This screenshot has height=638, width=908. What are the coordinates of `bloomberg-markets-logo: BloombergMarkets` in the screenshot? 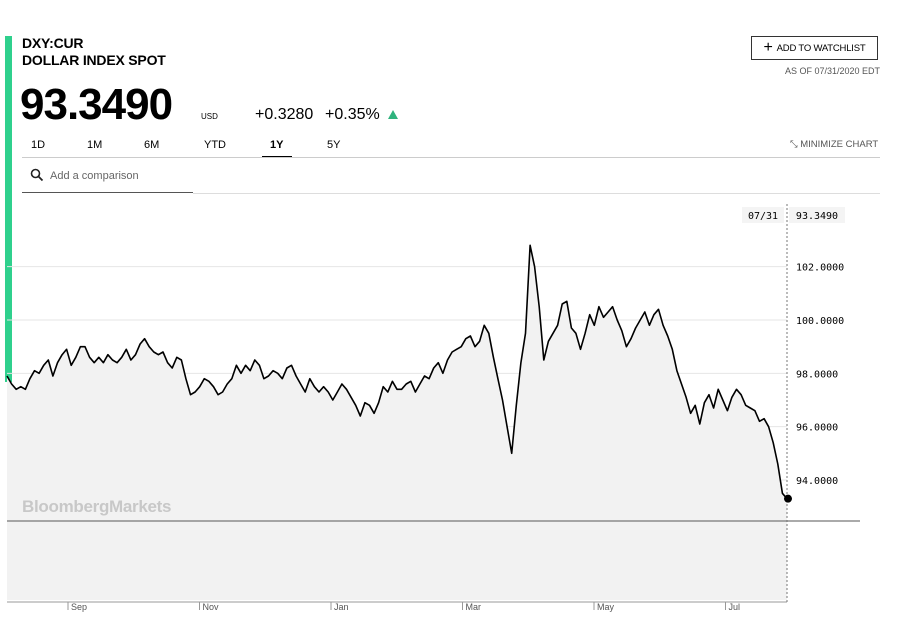 It's located at (97, 506).